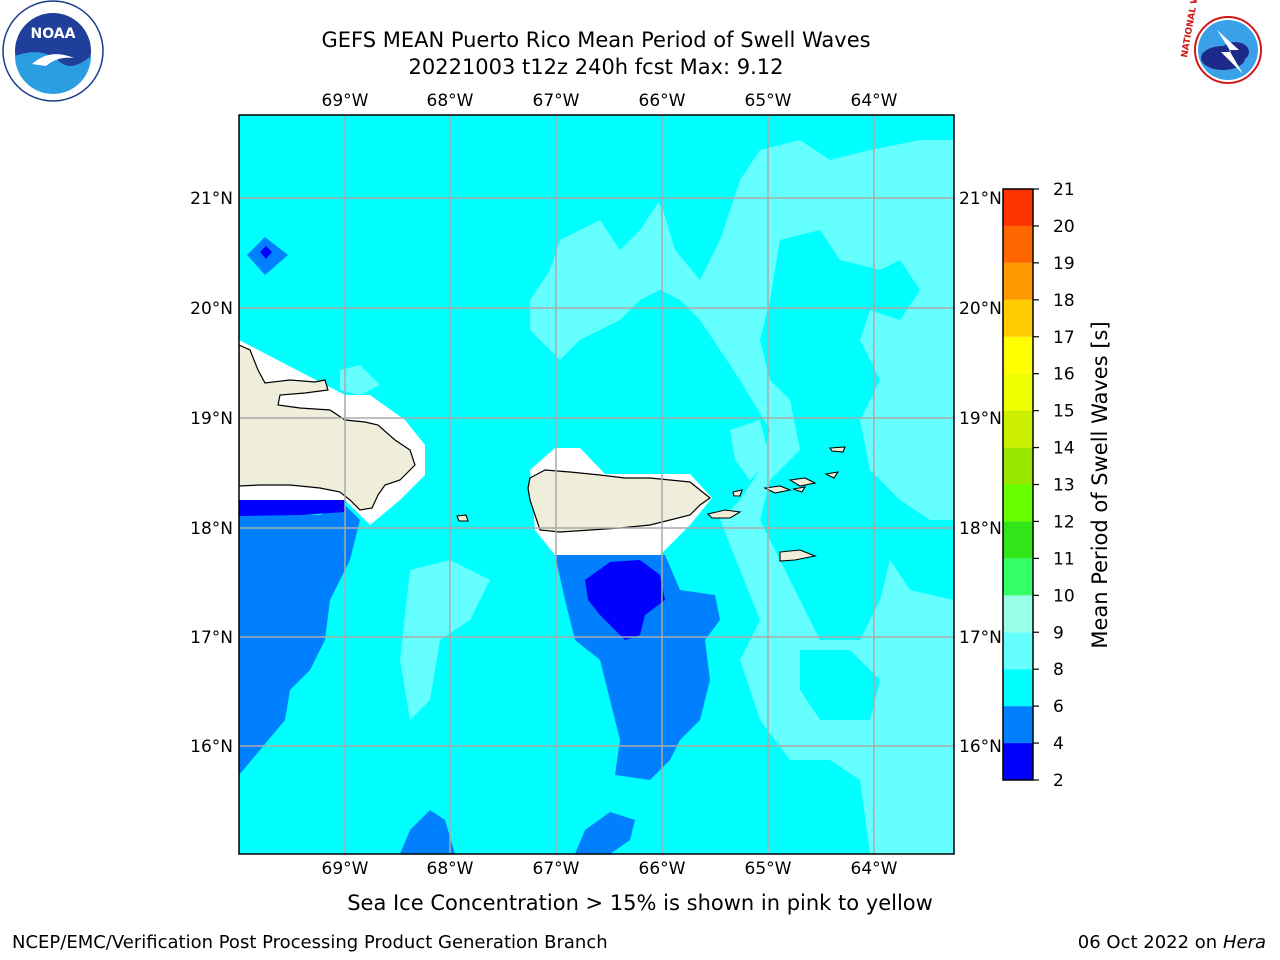 The height and width of the screenshot is (960, 1280). What do you see at coordinates (1064, 412) in the screenshot?
I see `colorbar-tick-label: 15` at bounding box center [1064, 412].